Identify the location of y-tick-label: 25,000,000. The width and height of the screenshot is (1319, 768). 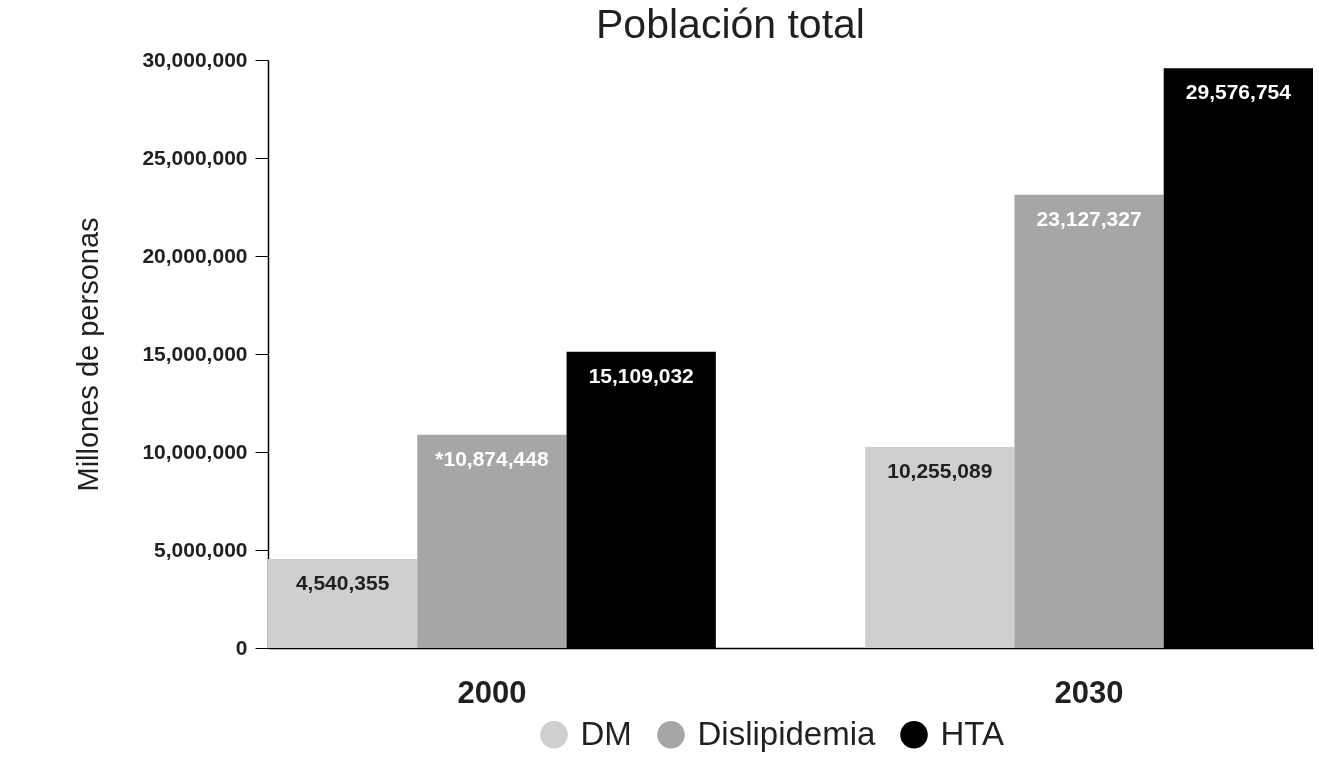
(195, 157).